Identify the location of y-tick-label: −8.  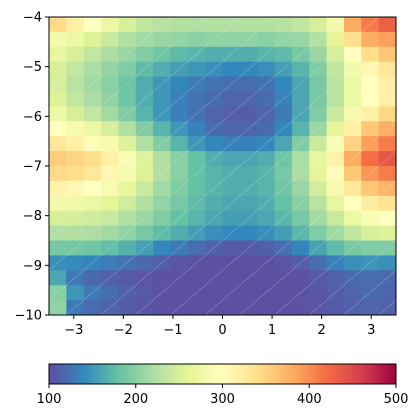
(32, 216).